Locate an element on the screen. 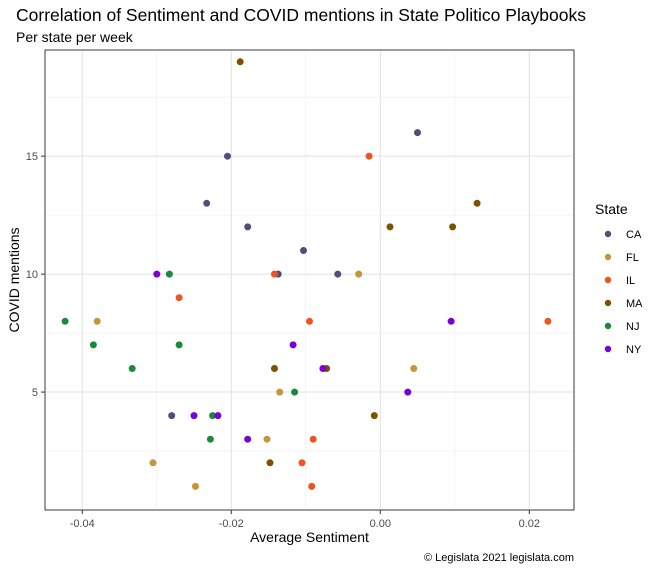 Image resolution: width=659 pixels, height=575 pixels. legend-label-ma: MA is located at coordinates (634, 304).